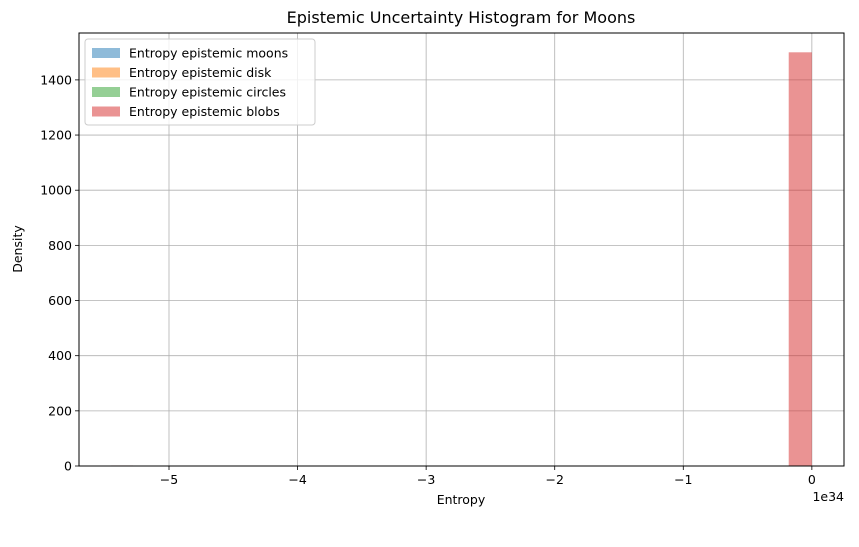 The width and height of the screenshot is (859, 547). What do you see at coordinates (200, 72) in the screenshot?
I see `legend-label: Entropy epistemic disk` at bounding box center [200, 72].